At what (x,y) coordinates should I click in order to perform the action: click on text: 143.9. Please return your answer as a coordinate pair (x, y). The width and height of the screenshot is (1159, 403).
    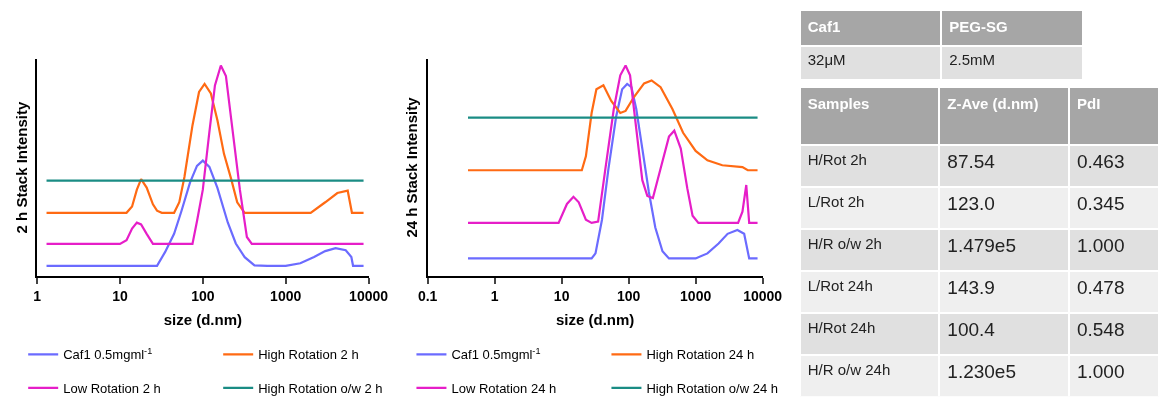
    Looking at the image, I should click on (971, 287).